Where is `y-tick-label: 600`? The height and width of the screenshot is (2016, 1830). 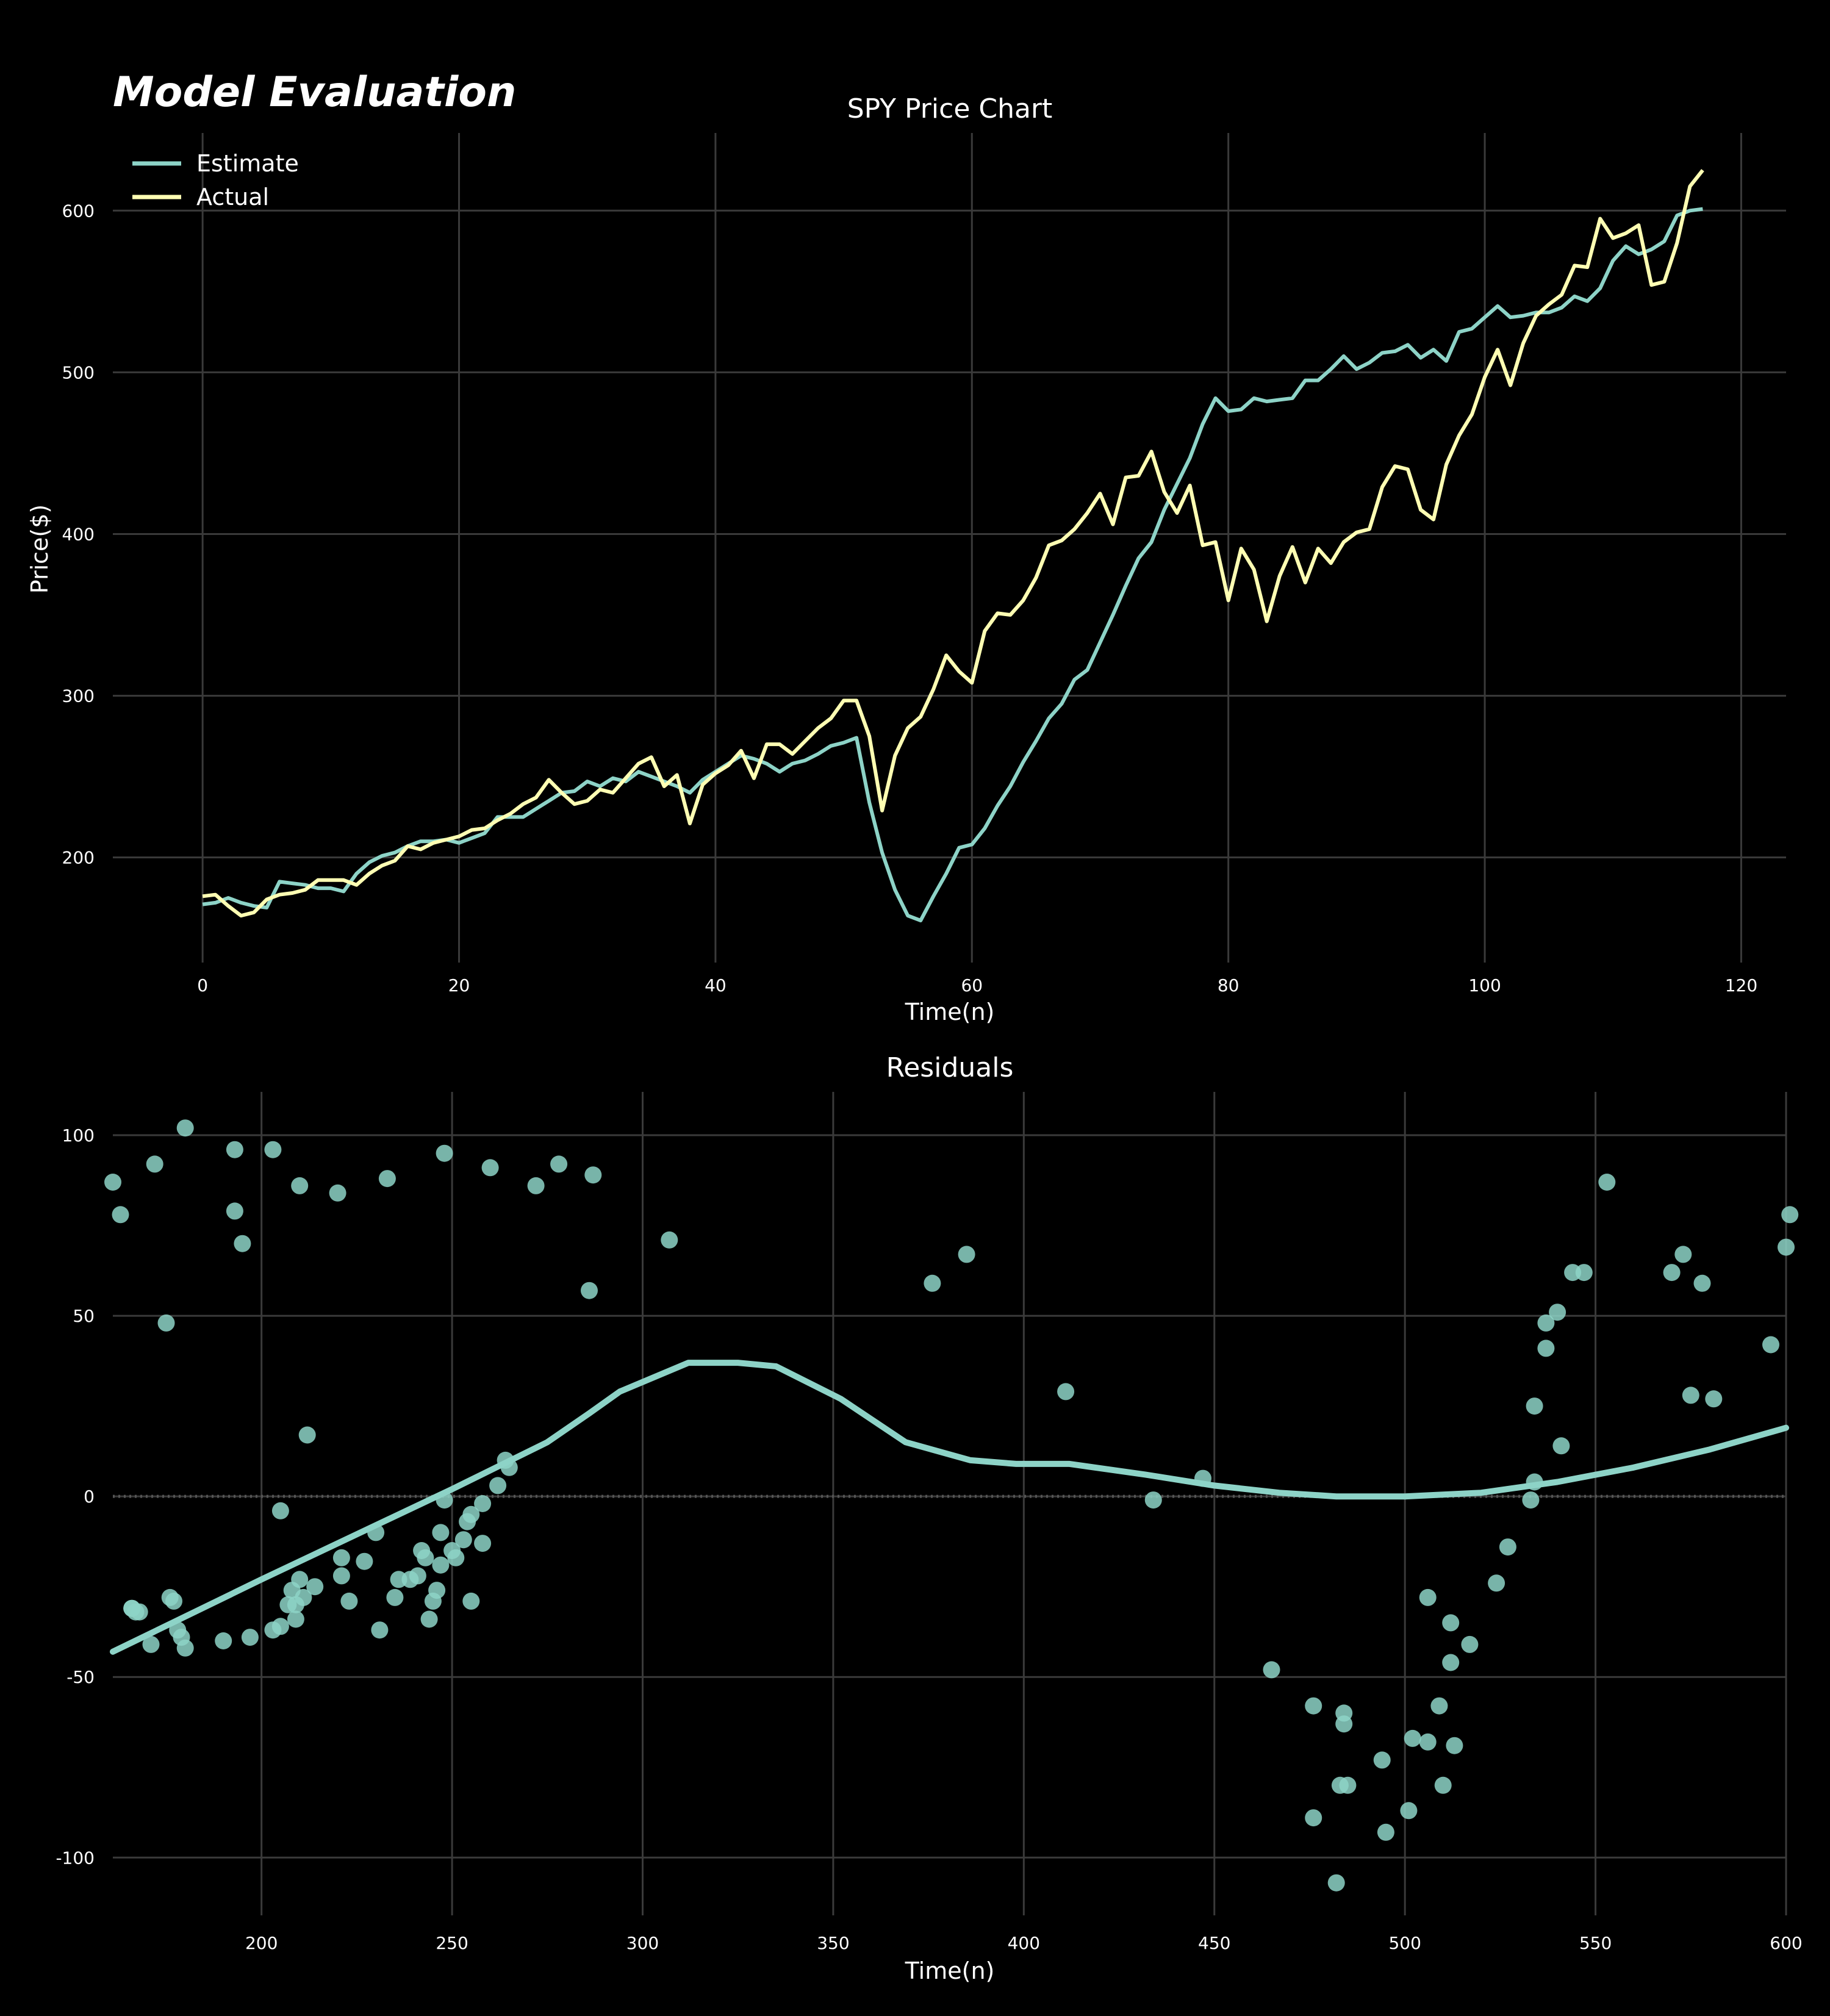
y-tick-label: 600 is located at coordinates (79, 211).